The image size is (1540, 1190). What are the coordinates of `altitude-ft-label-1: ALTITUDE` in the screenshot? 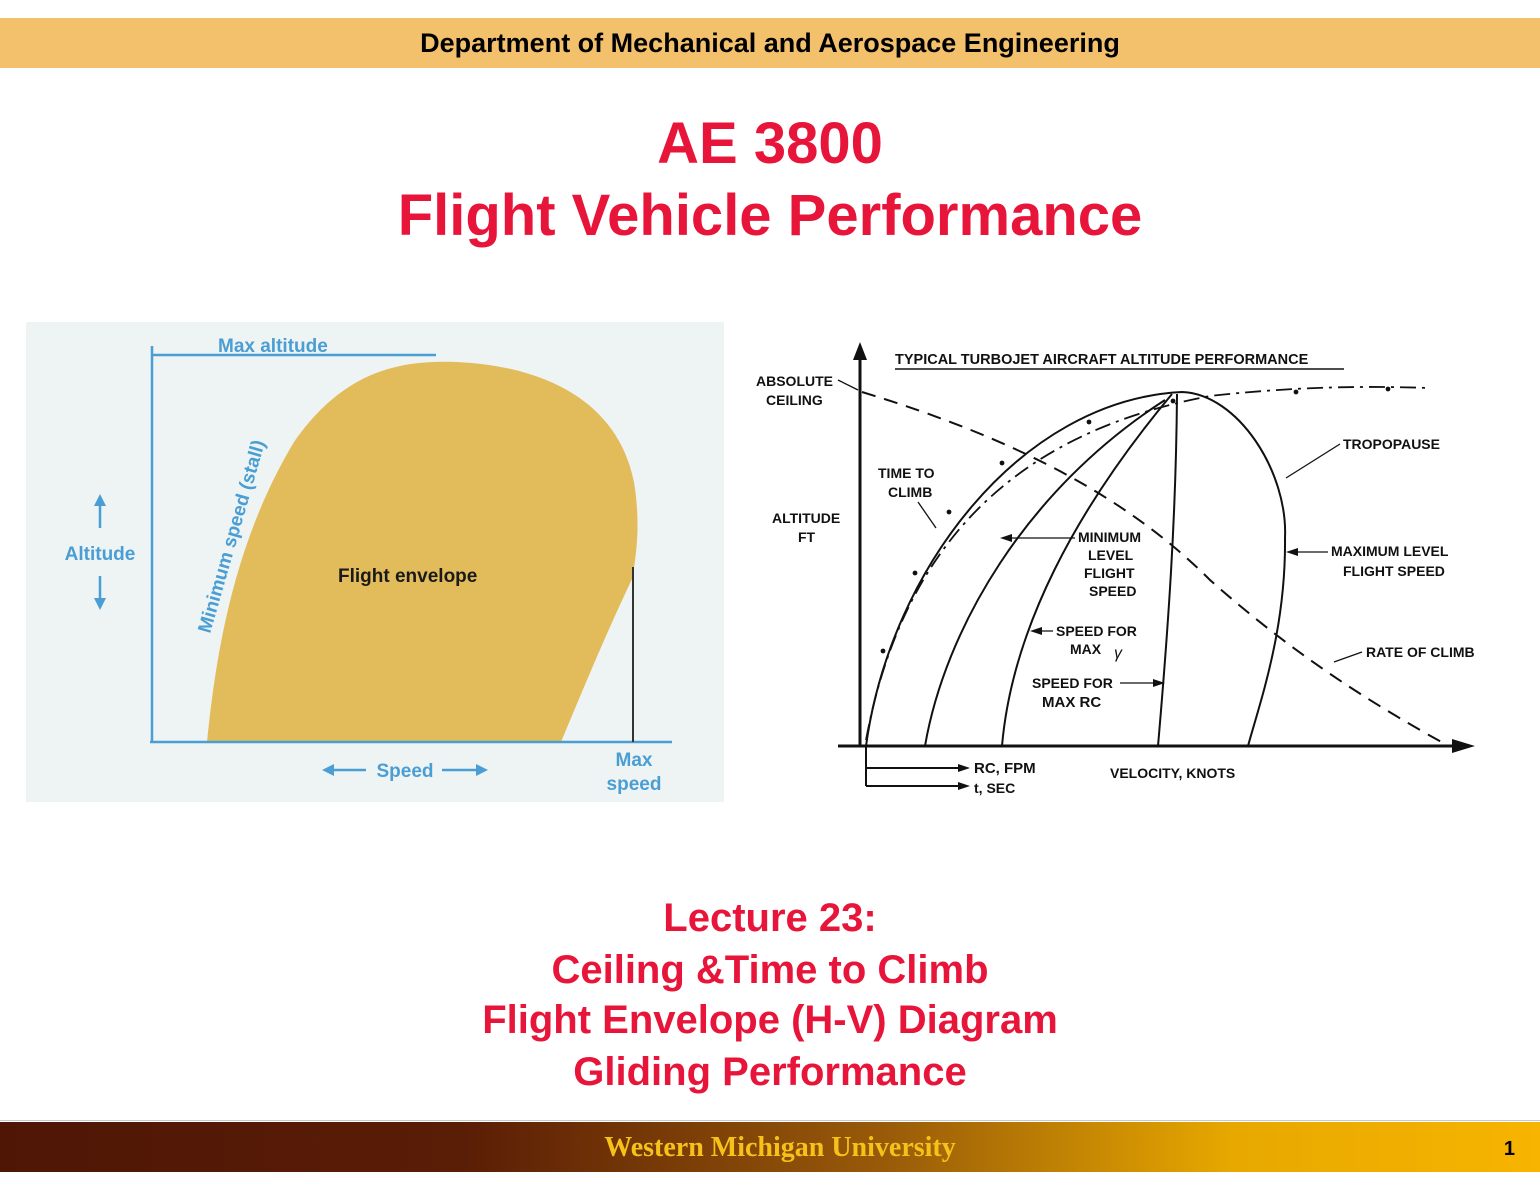 It's located at (806, 518).